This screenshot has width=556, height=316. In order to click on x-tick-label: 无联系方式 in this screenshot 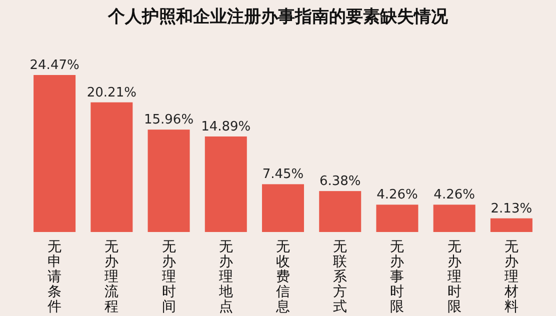, I will do `click(340, 277)`.